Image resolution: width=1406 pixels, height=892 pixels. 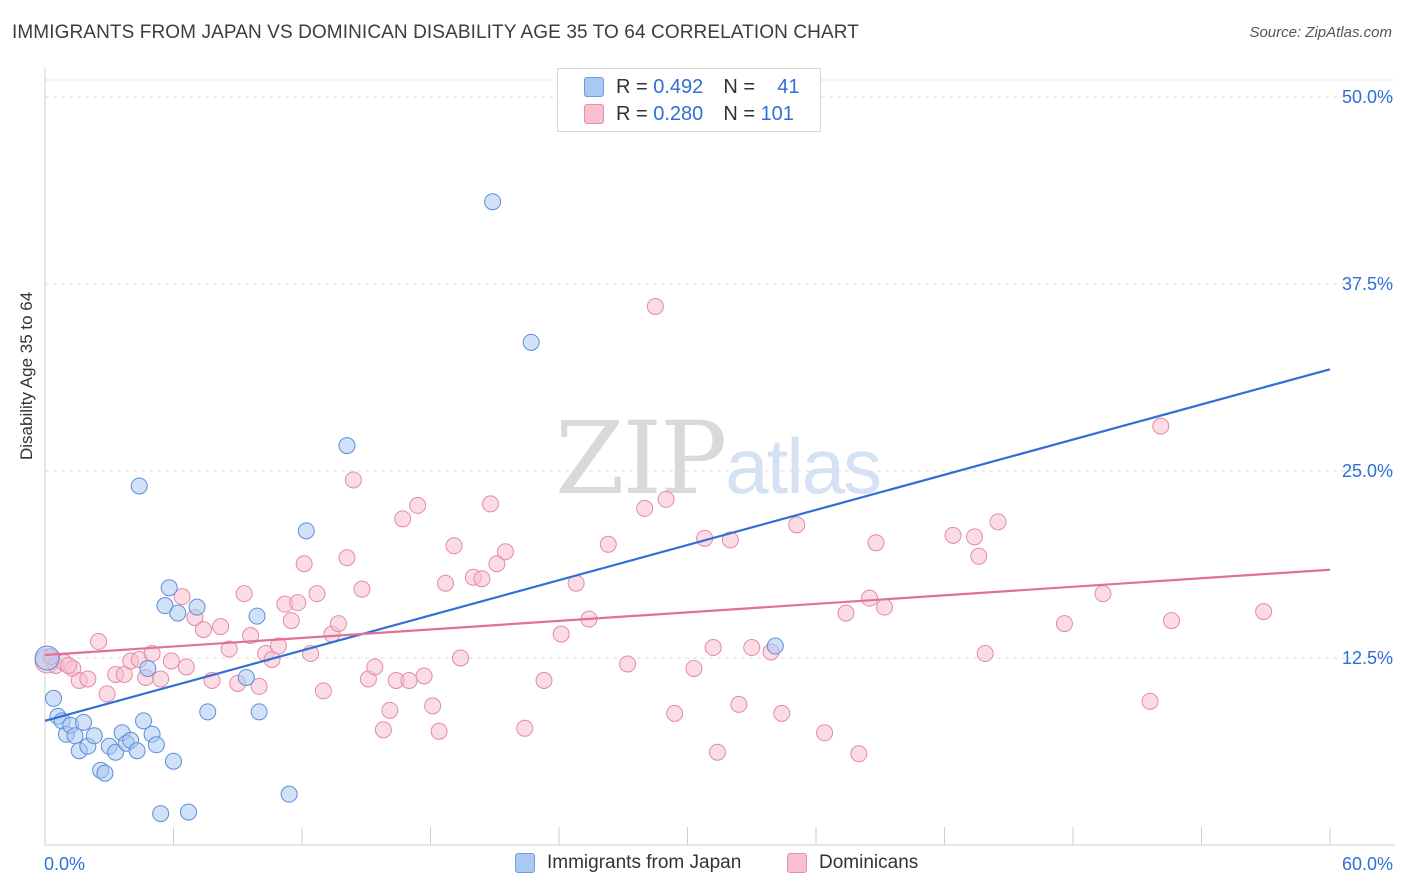 What do you see at coordinates (1367, 284) in the screenshot?
I see `y-tick-label: 37.5%` at bounding box center [1367, 284].